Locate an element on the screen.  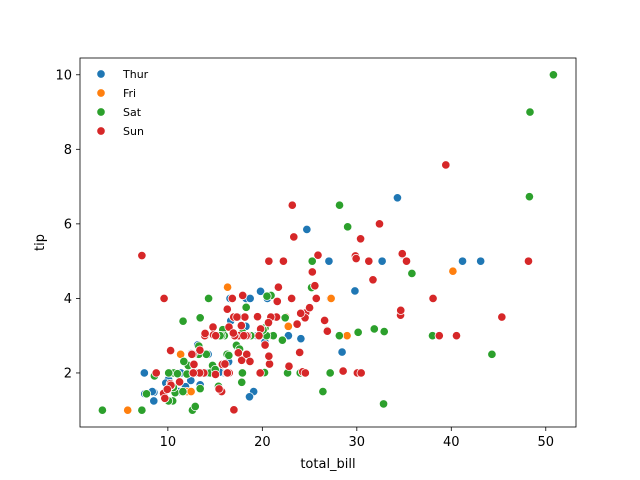
y-tick-label: 10 is located at coordinates (63, 75).